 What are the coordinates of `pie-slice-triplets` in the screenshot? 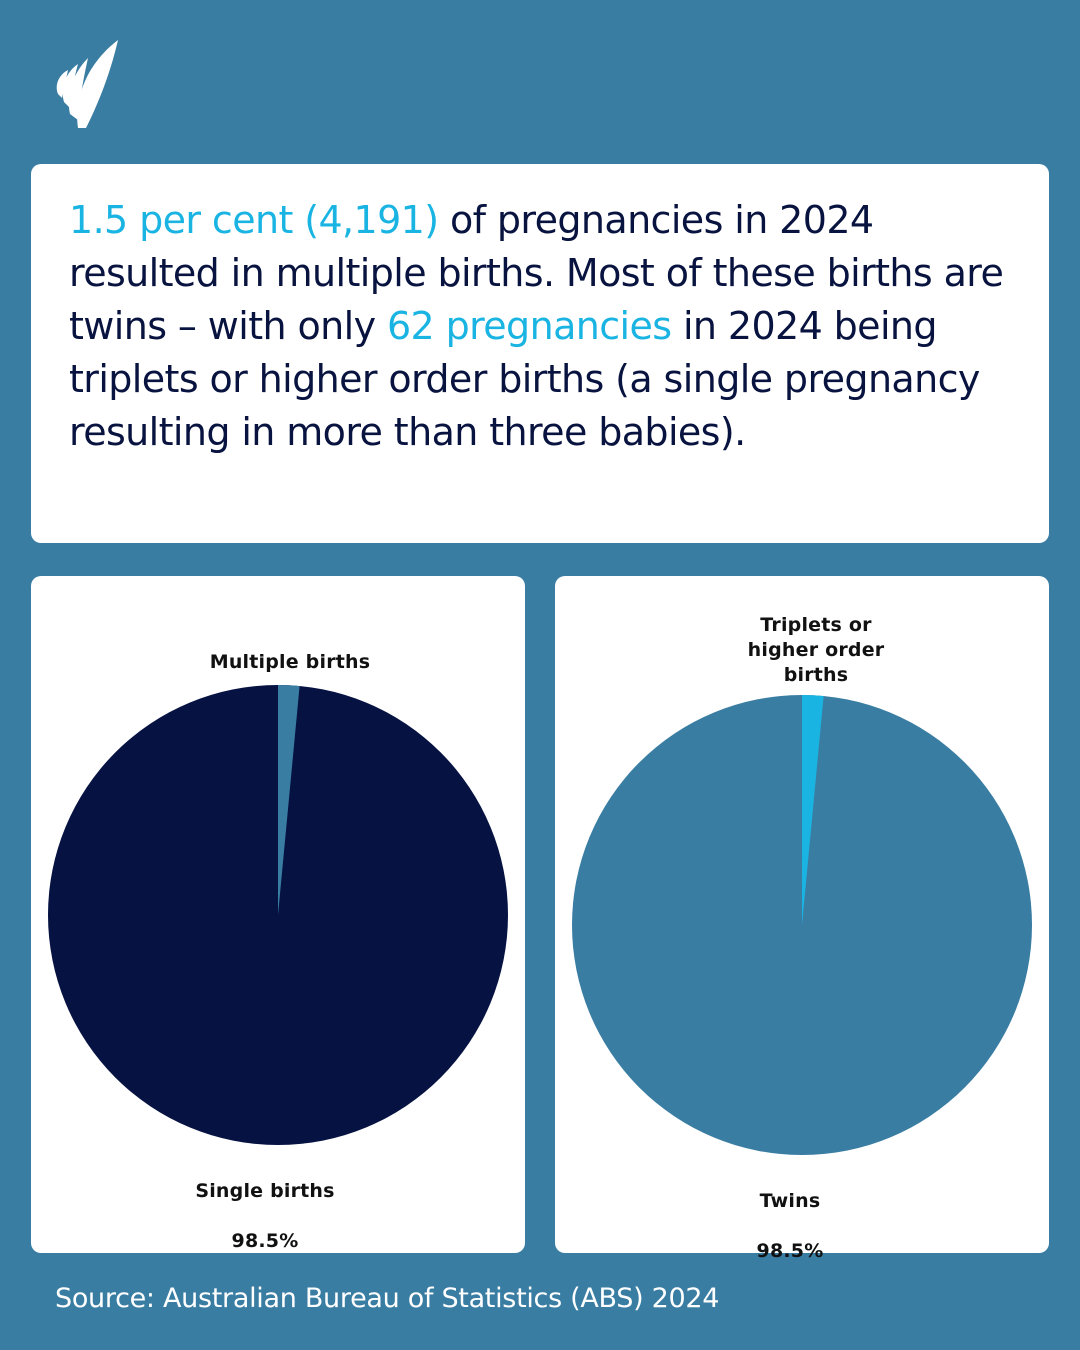 It's located at (813, 809).